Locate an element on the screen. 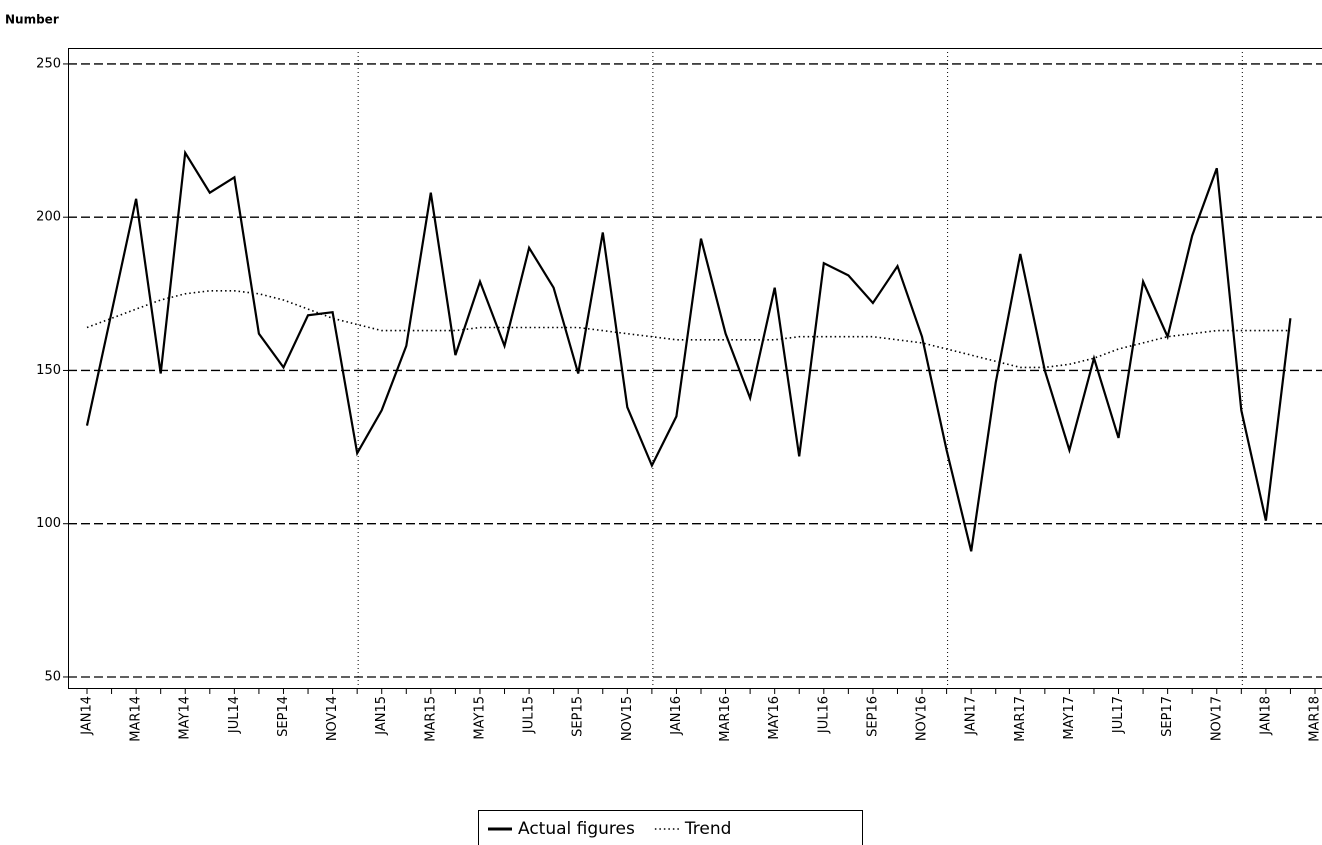 The image size is (1322, 845). legend-label: Actual figures is located at coordinates (576, 829).